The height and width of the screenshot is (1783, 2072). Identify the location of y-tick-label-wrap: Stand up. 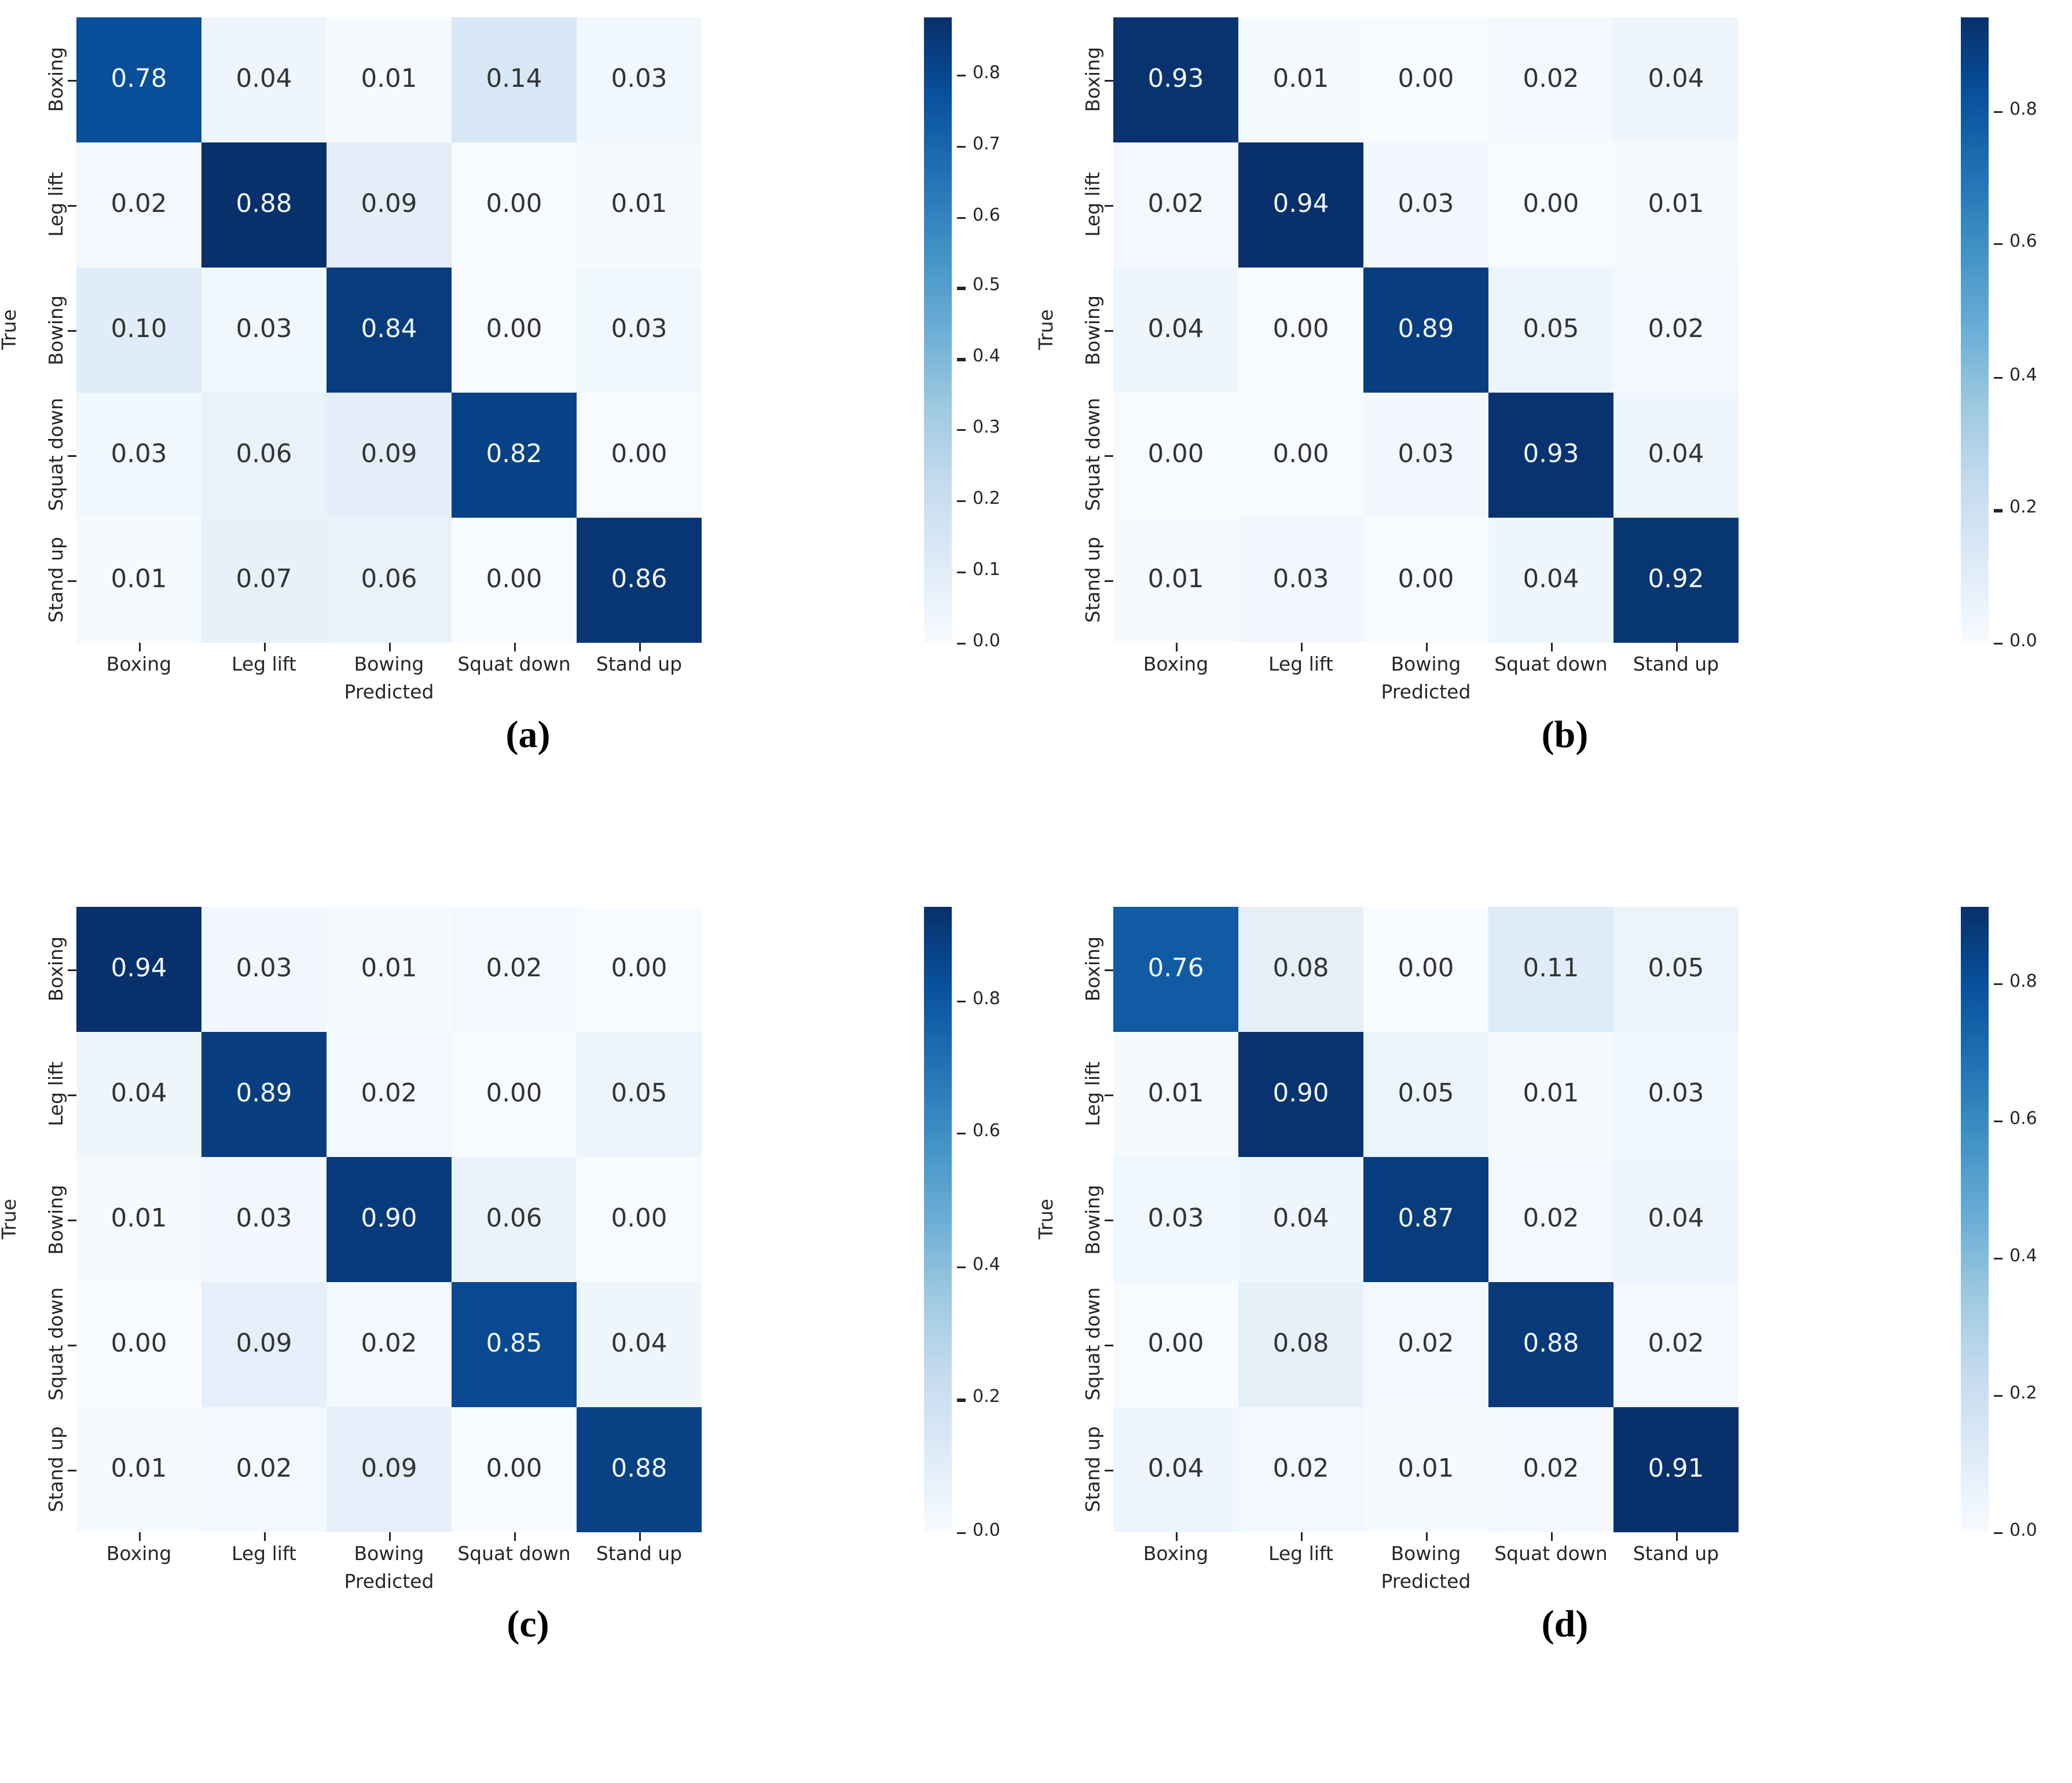
(44, 1469).